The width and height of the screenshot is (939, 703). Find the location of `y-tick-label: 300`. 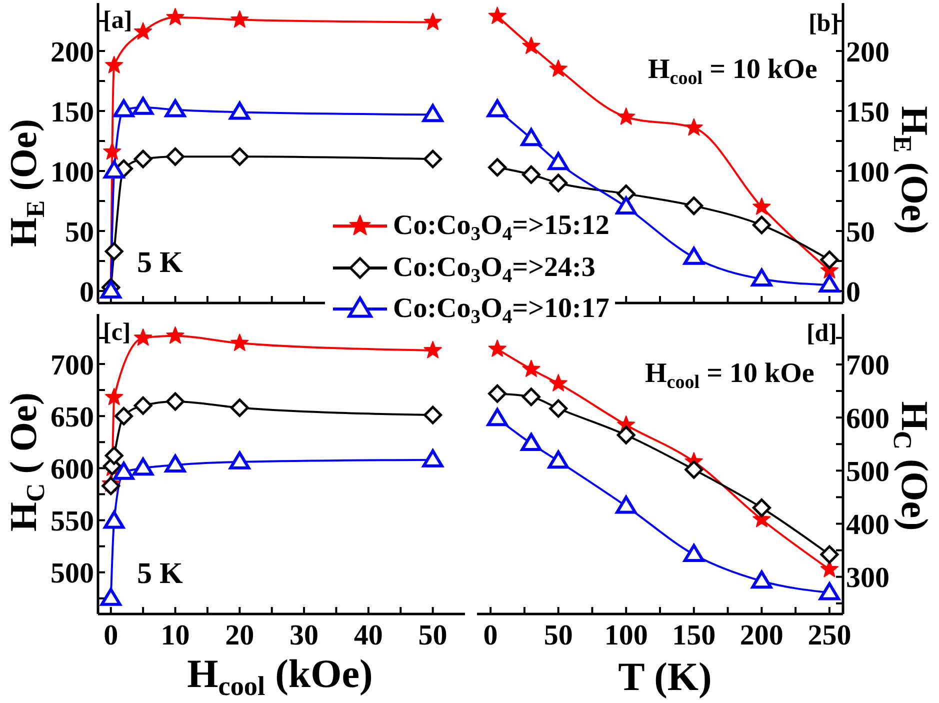

y-tick-label: 300 is located at coordinates (868, 578).